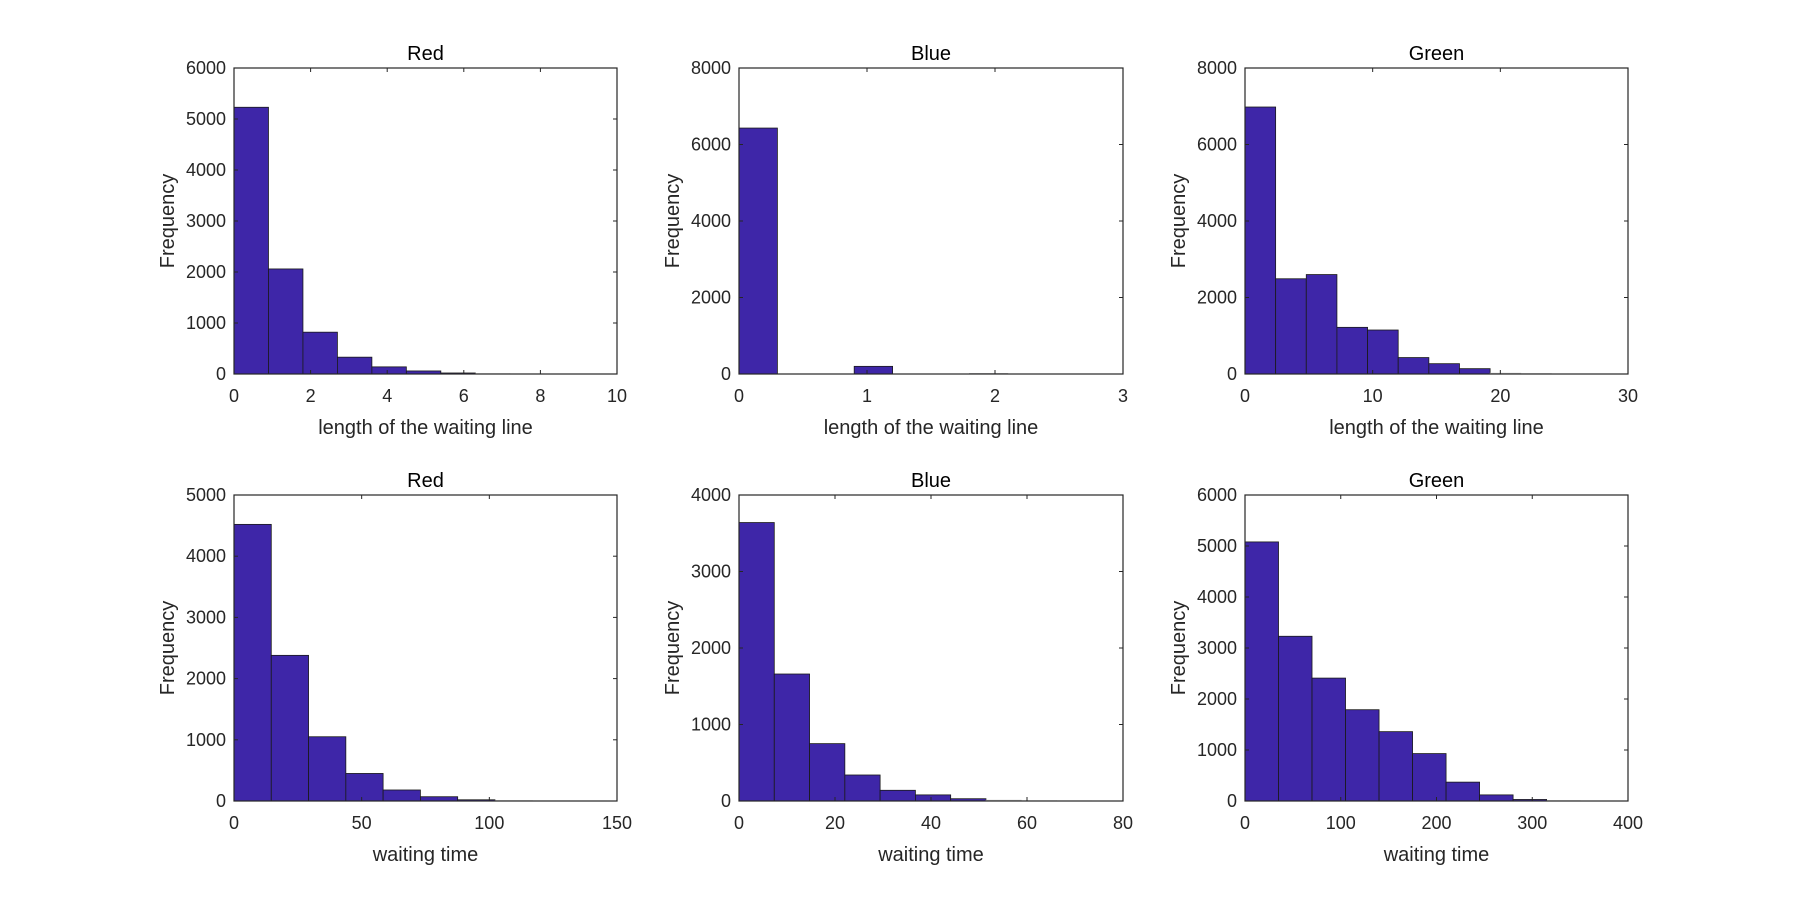 The width and height of the screenshot is (1800, 900). I want to click on x-tick-label: 2, so click(311, 396).